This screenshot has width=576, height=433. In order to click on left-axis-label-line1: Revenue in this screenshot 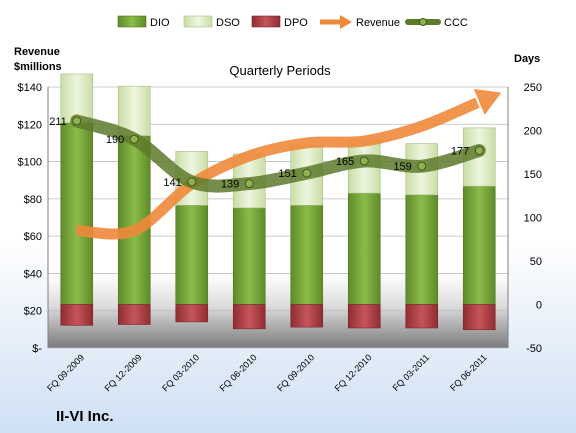, I will do `click(37, 52)`.